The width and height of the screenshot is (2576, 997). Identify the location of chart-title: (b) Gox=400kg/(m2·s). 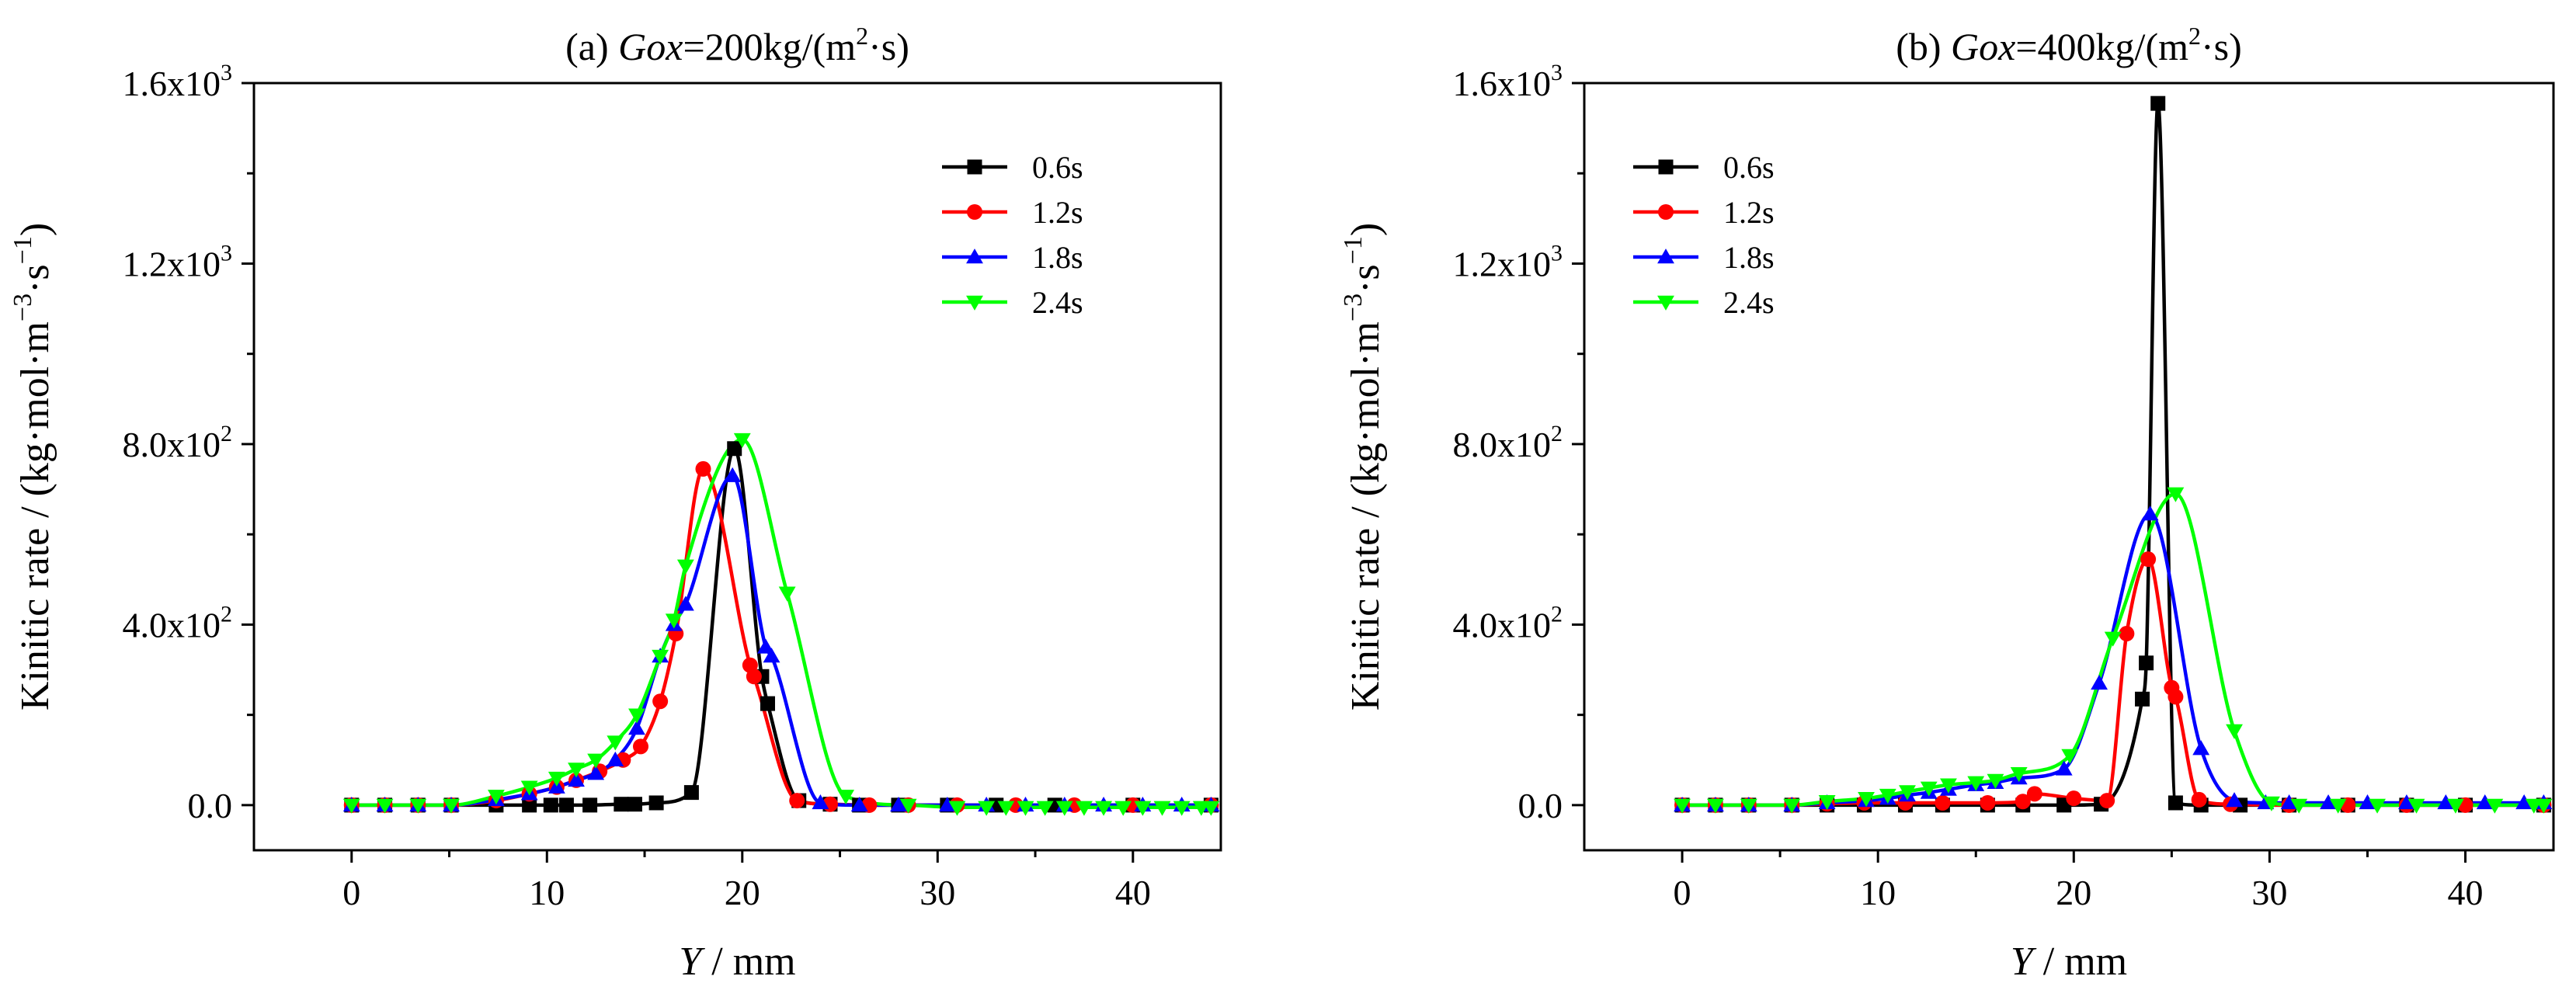
(2069, 45).